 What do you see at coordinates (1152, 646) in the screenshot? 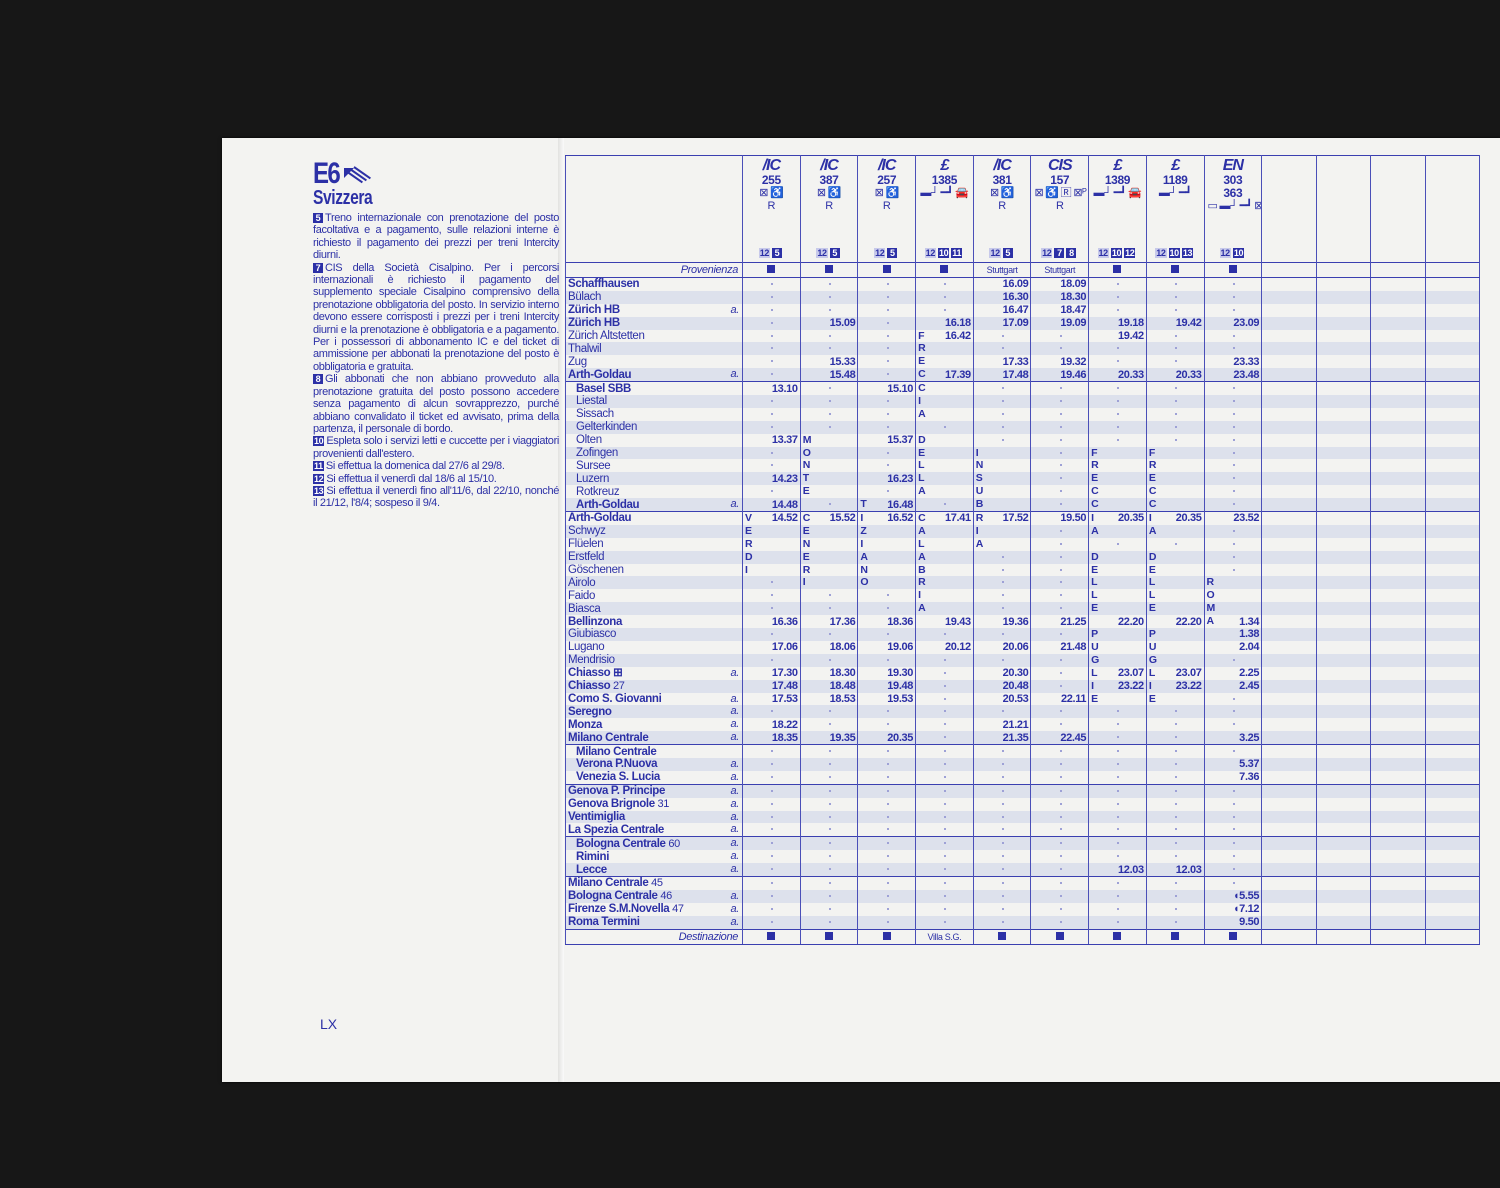
I see `train-name-letter: U` at bounding box center [1152, 646].